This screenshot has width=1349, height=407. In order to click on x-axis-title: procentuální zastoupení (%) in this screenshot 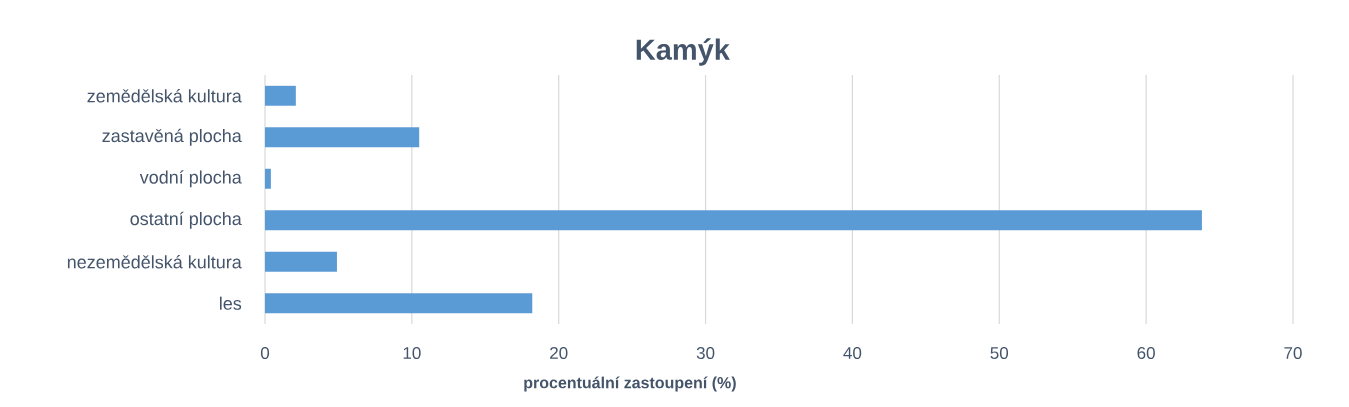, I will do `click(630, 384)`.